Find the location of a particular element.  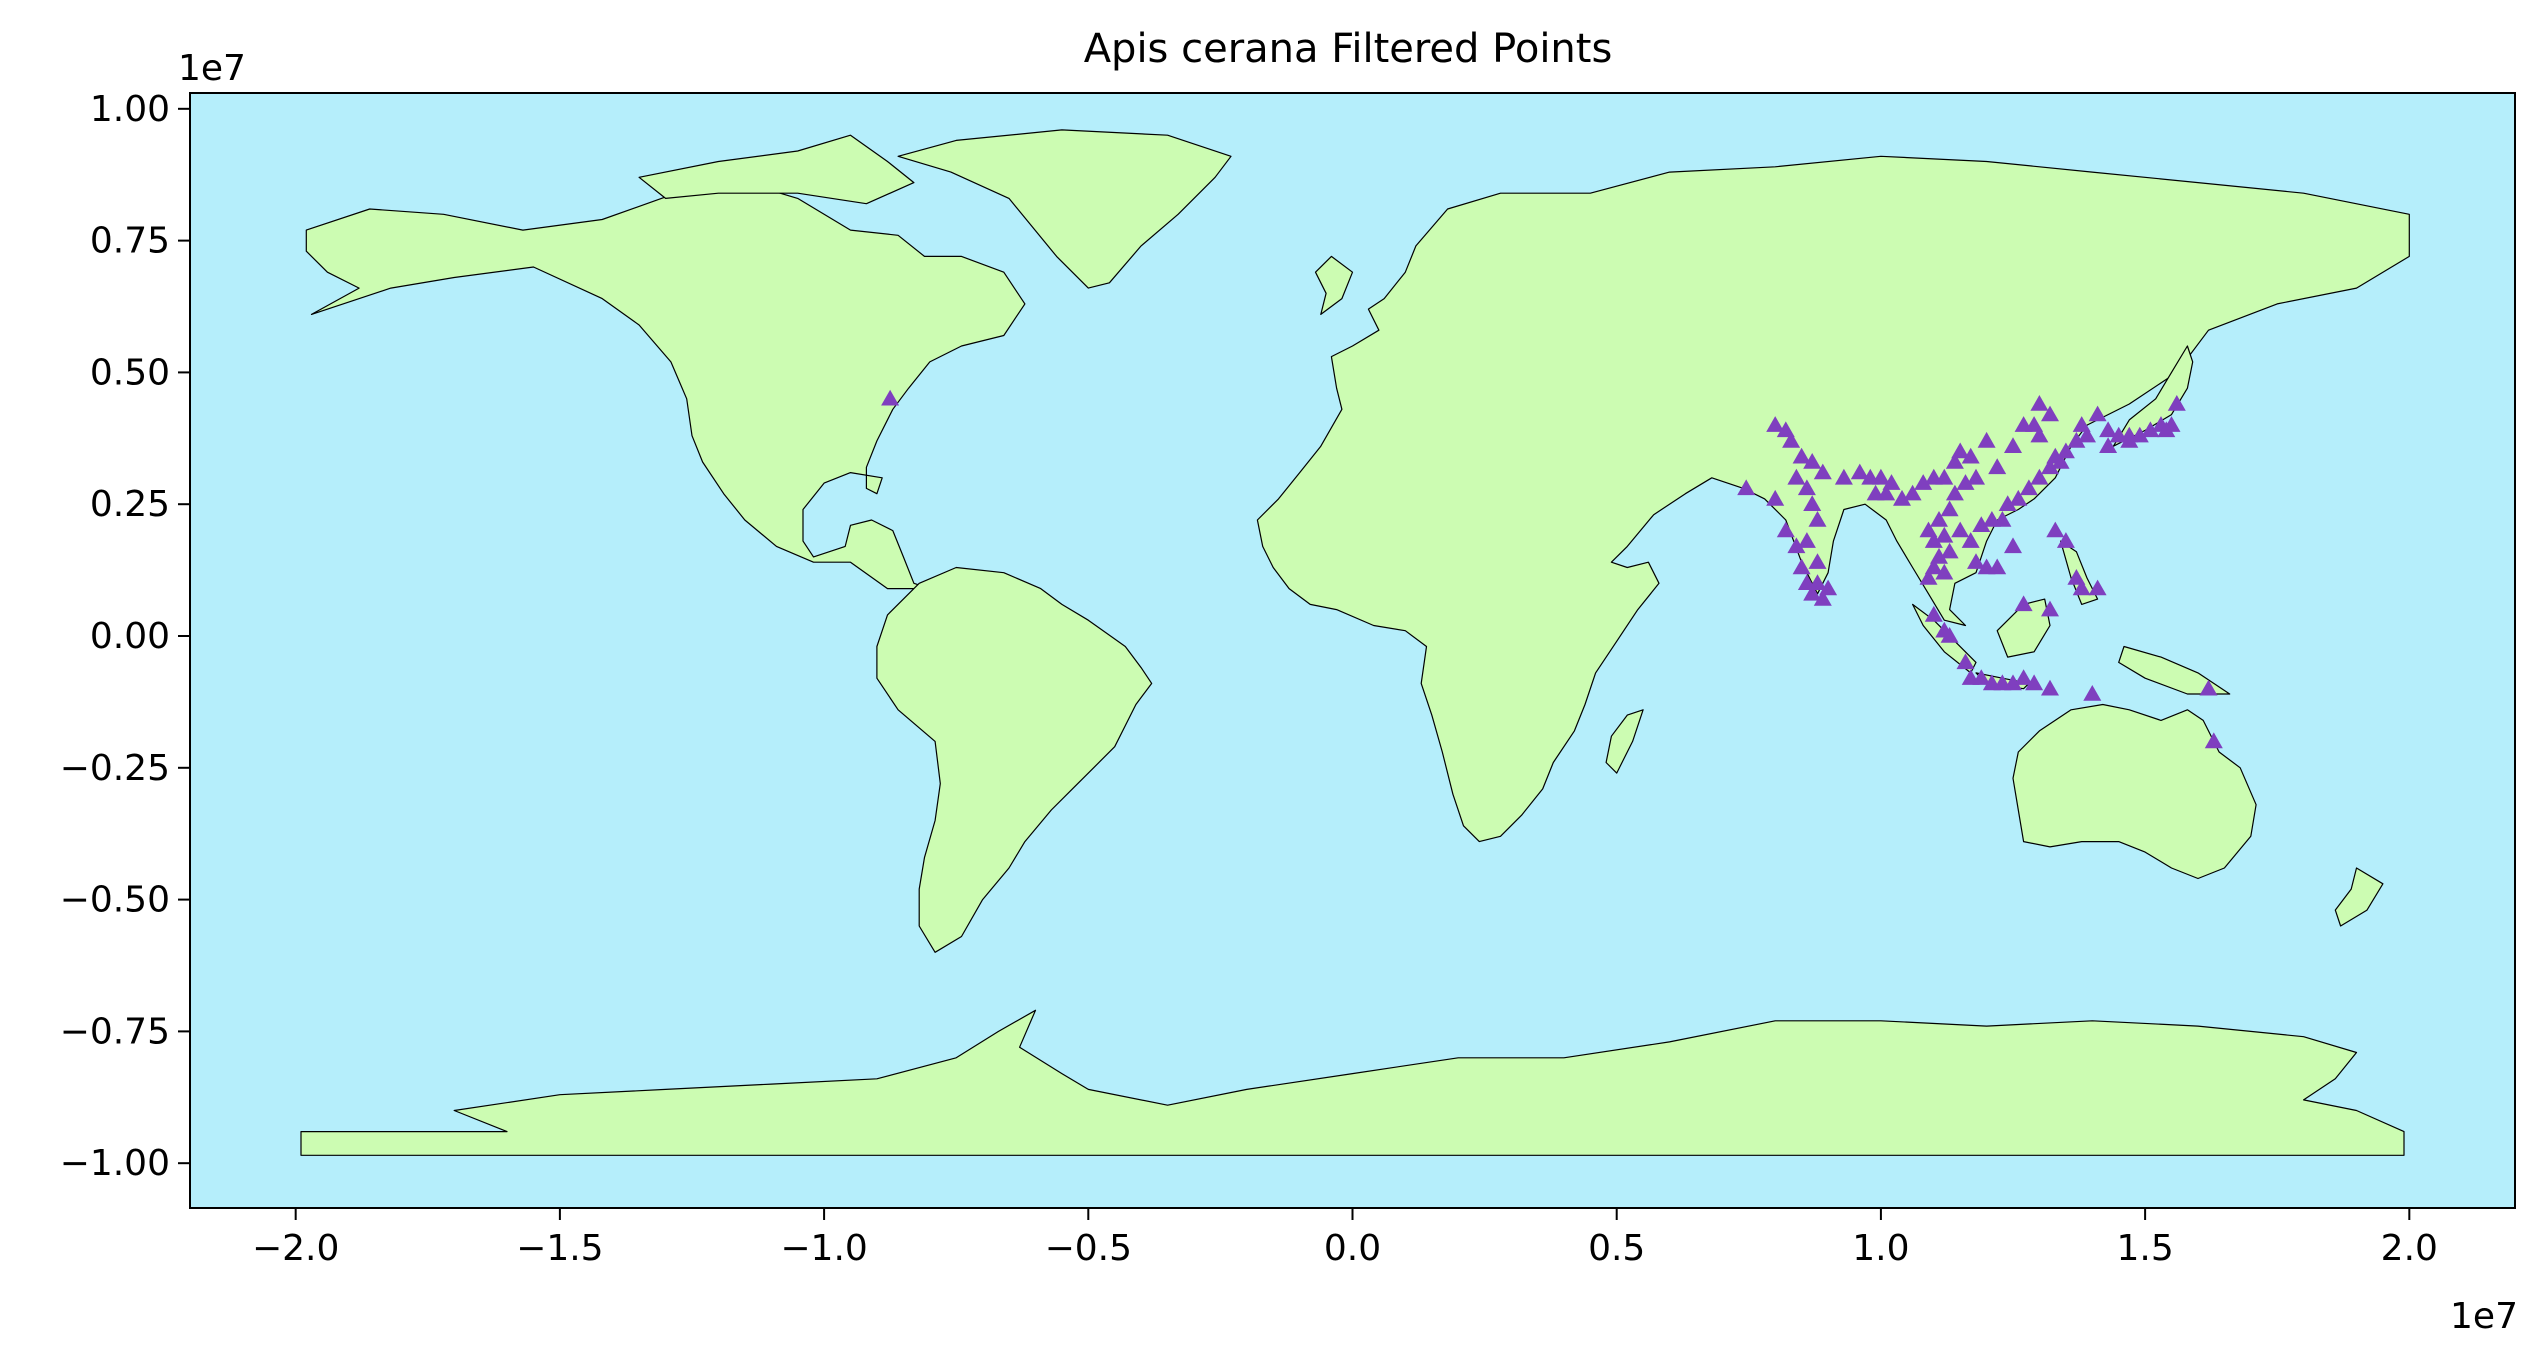

y-offset-label: 1e7 is located at coordinates (212, 68).